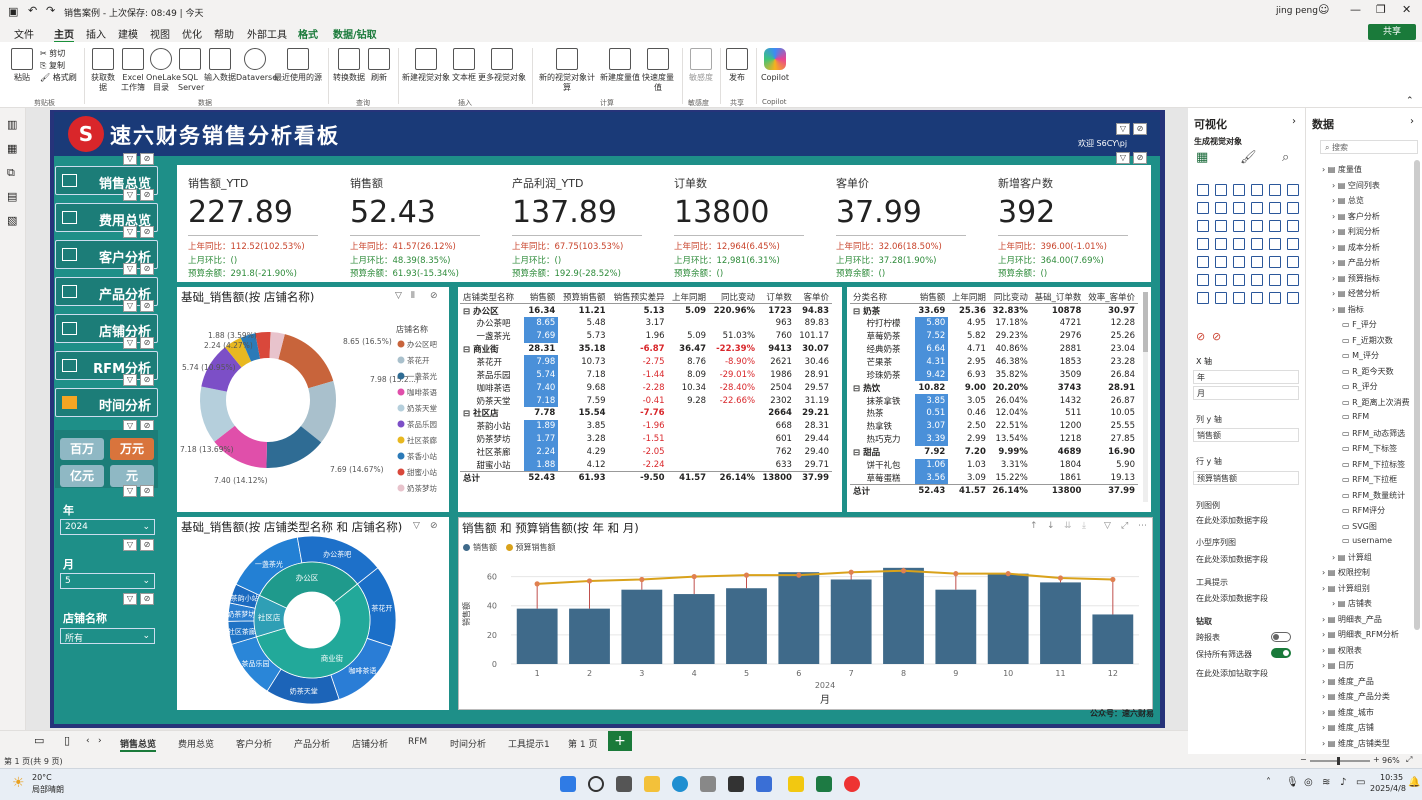  I want to click on stacked-column-icon, so click(1221, 190).